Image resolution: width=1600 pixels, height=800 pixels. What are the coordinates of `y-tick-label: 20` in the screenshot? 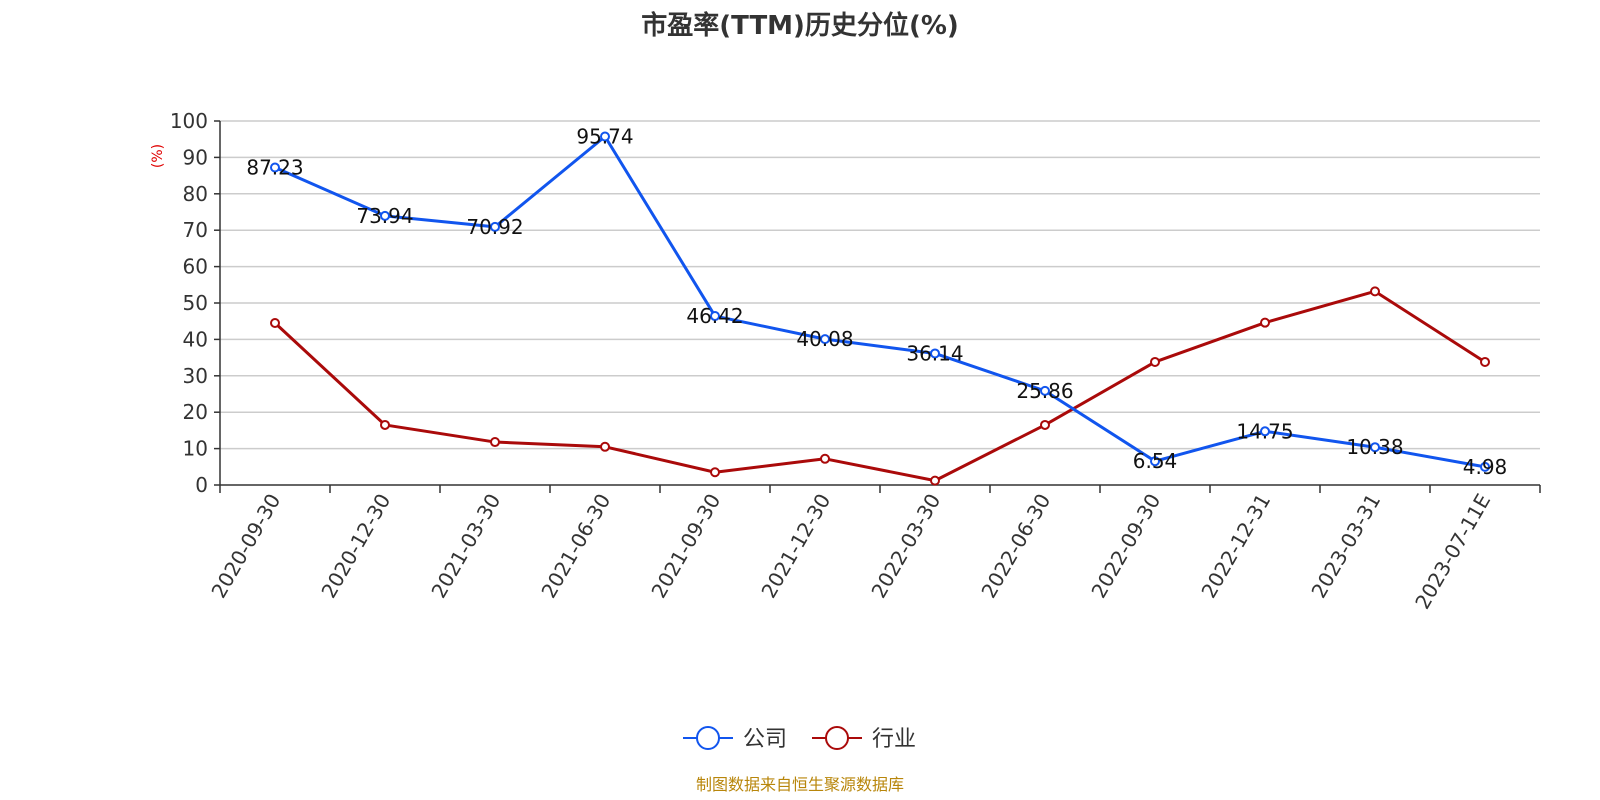 It's located at (195, 412).